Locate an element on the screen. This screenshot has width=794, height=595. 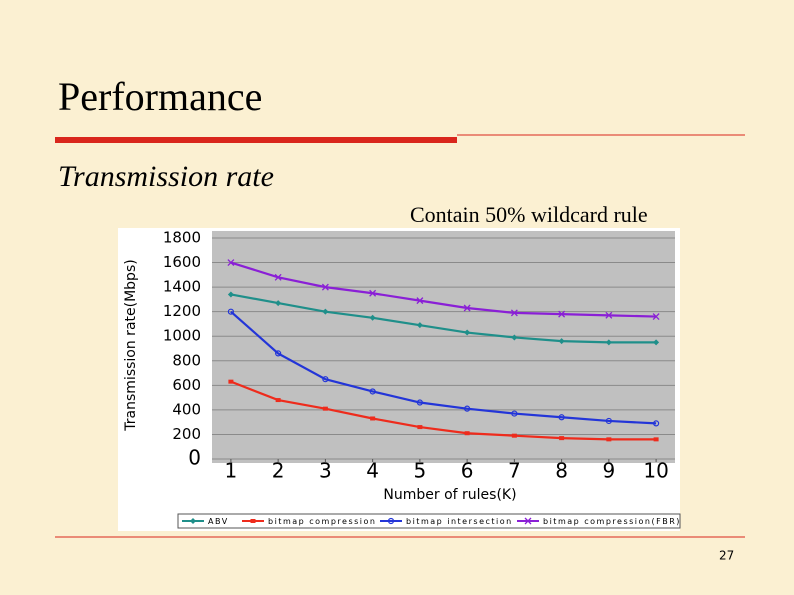
x-tick-label: 4 is located at coordinates (372, 471).